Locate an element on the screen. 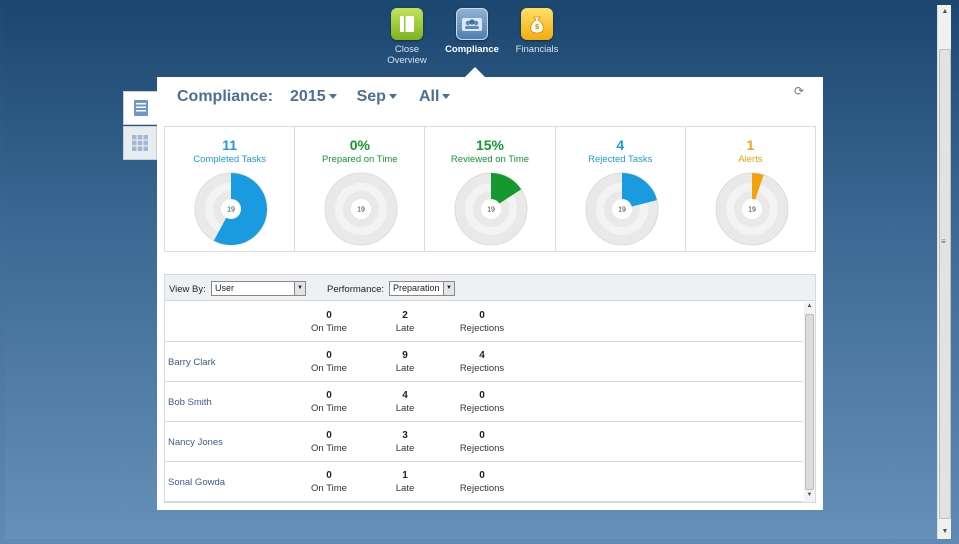  nav-label-line2: Overview is located at coordinates (407, 60).